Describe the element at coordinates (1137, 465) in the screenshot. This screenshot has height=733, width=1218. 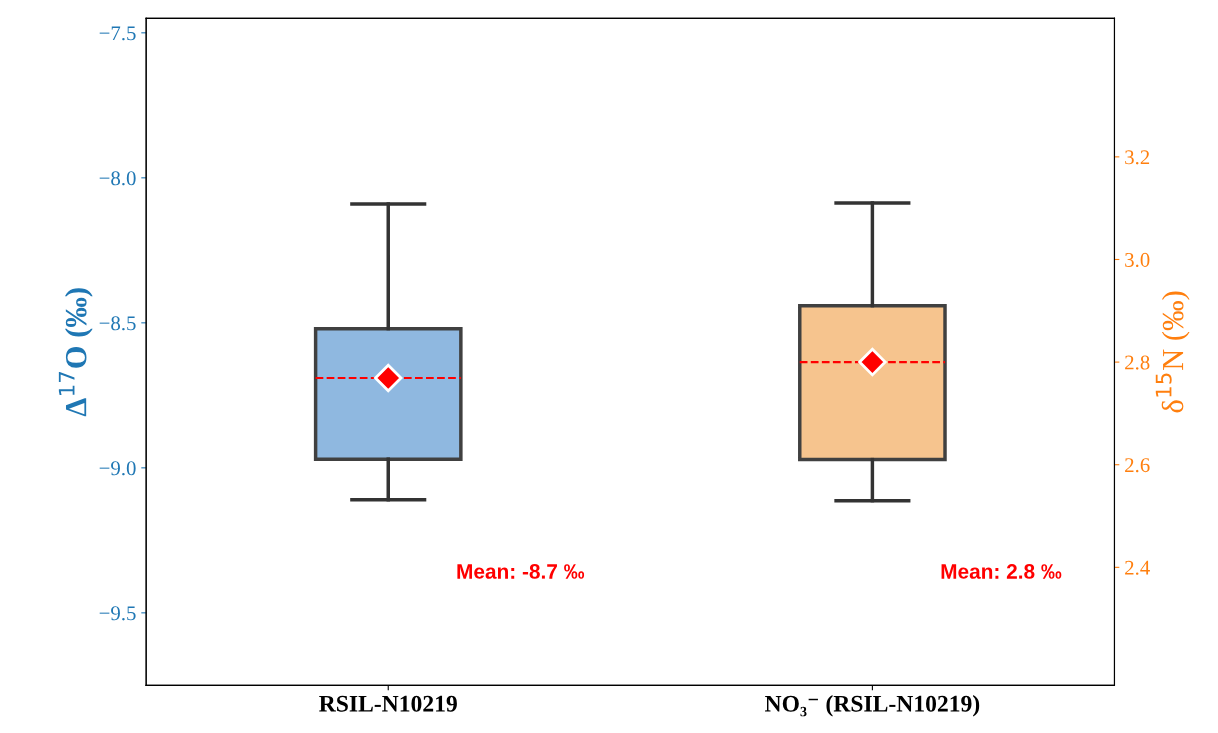
I see `y2-tick-label: 2.6` at that location.